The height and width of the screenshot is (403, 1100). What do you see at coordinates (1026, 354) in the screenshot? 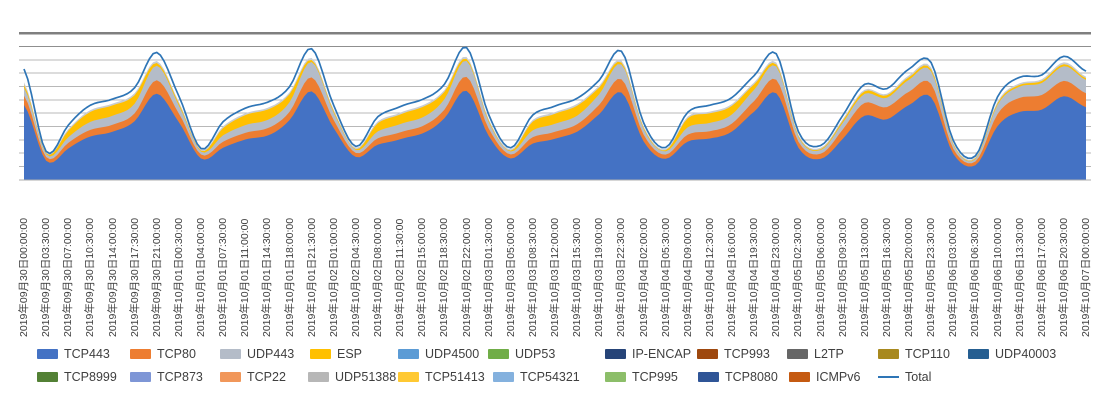
I see `legend-label: UDP40003` at bounding box center [1026, 354].